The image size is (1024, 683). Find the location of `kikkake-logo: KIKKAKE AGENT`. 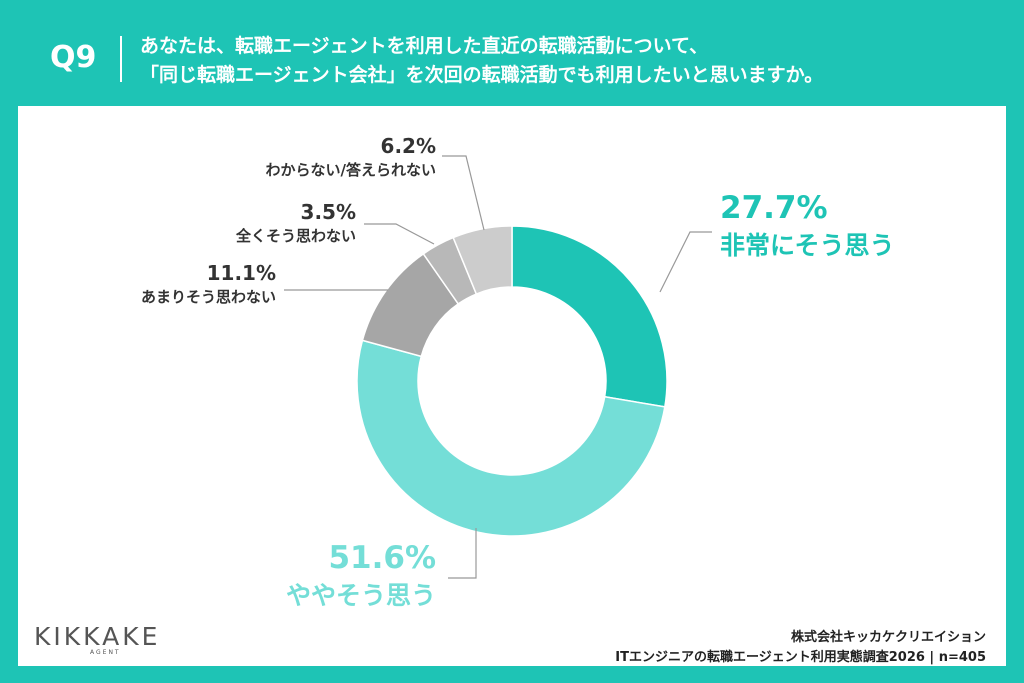

kikkake-logo: KIKKAKE AGENT is located at coordinates (97, 639).